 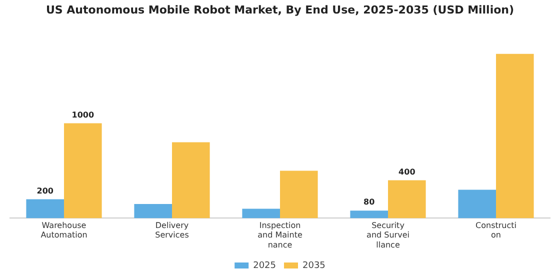 What do you see at coordinates (388, 235) in the screenshot?
I see `x-tick-label: Security and Survei llance` at bounding box center [388, 235].